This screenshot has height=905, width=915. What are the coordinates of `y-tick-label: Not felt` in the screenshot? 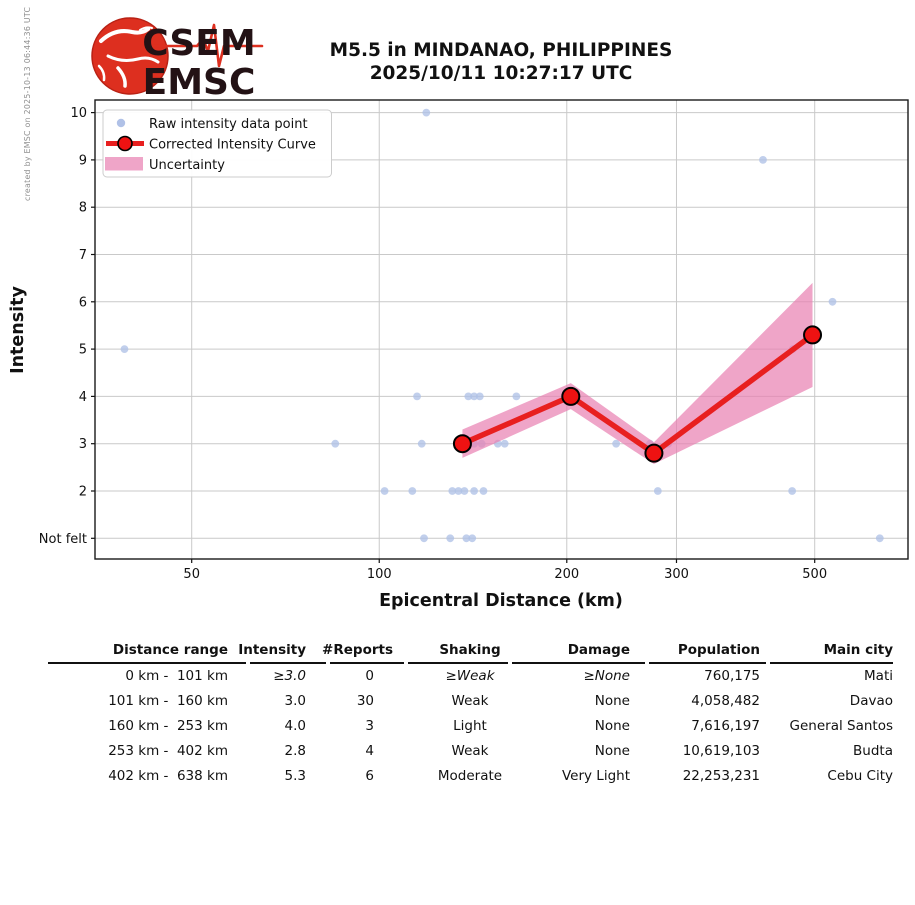 It's located at (63, 539).